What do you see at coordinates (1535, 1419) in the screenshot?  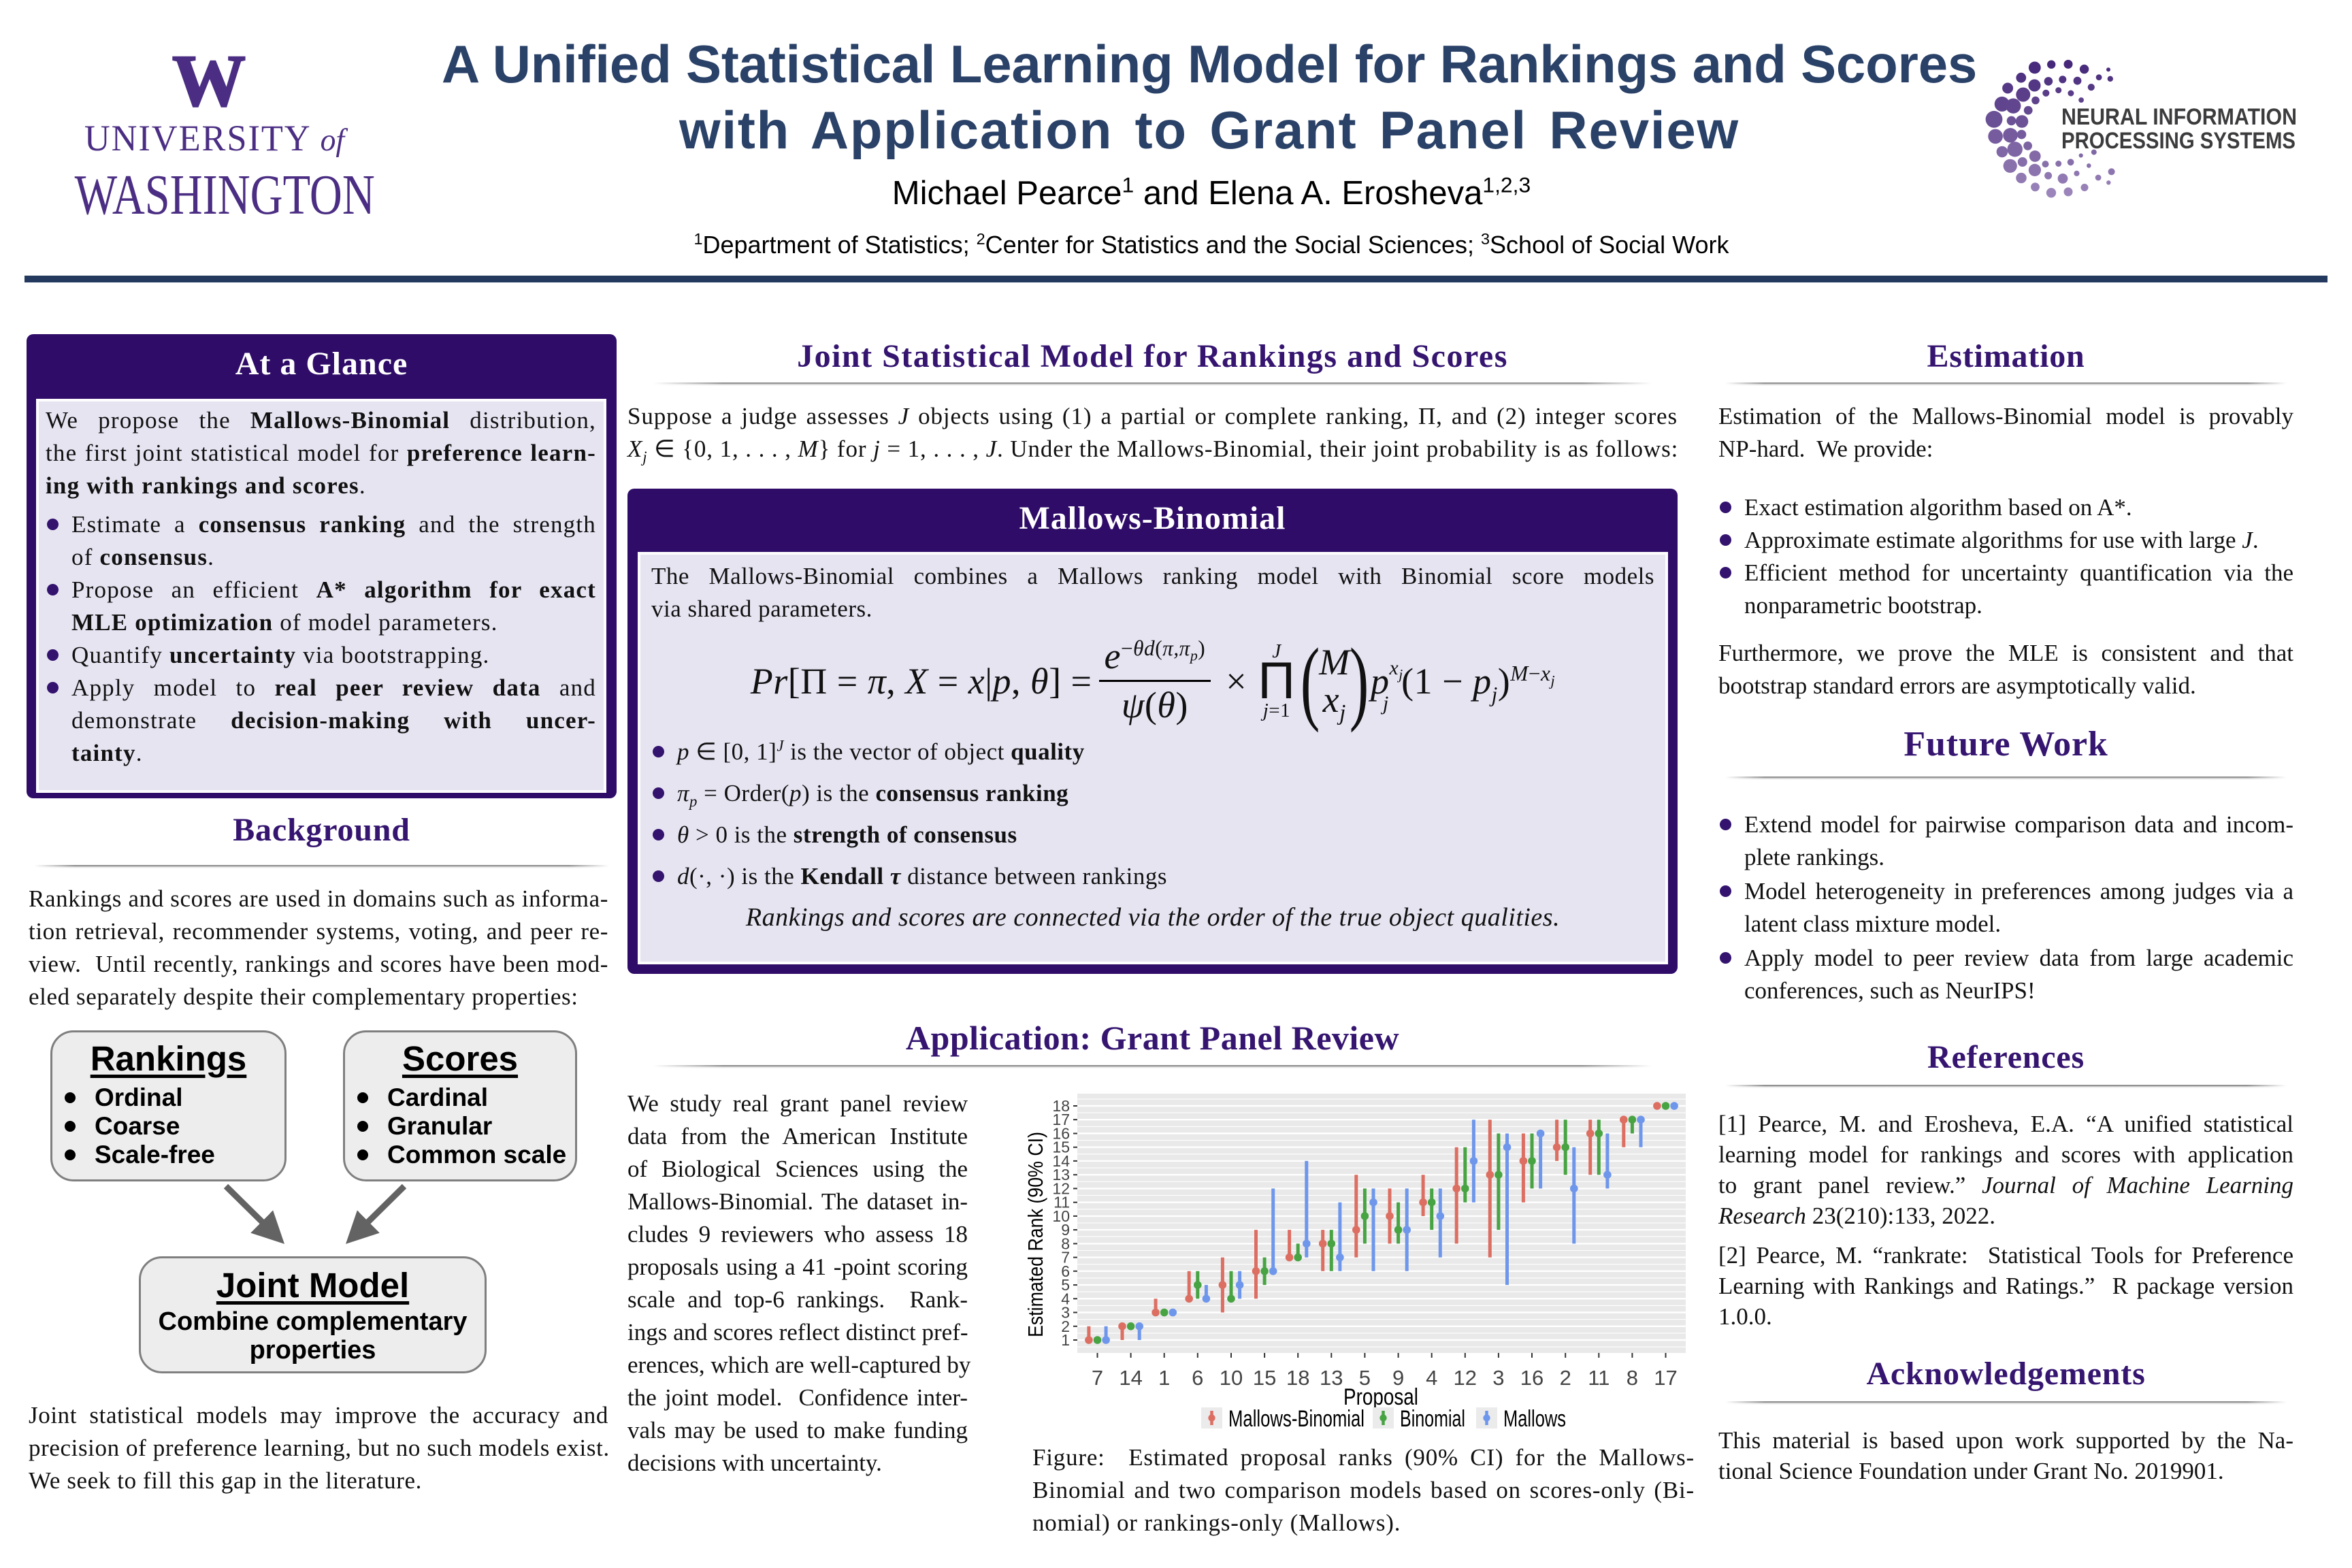 I see `svg-text: Mallows` at bounding box center [1535, 1419].